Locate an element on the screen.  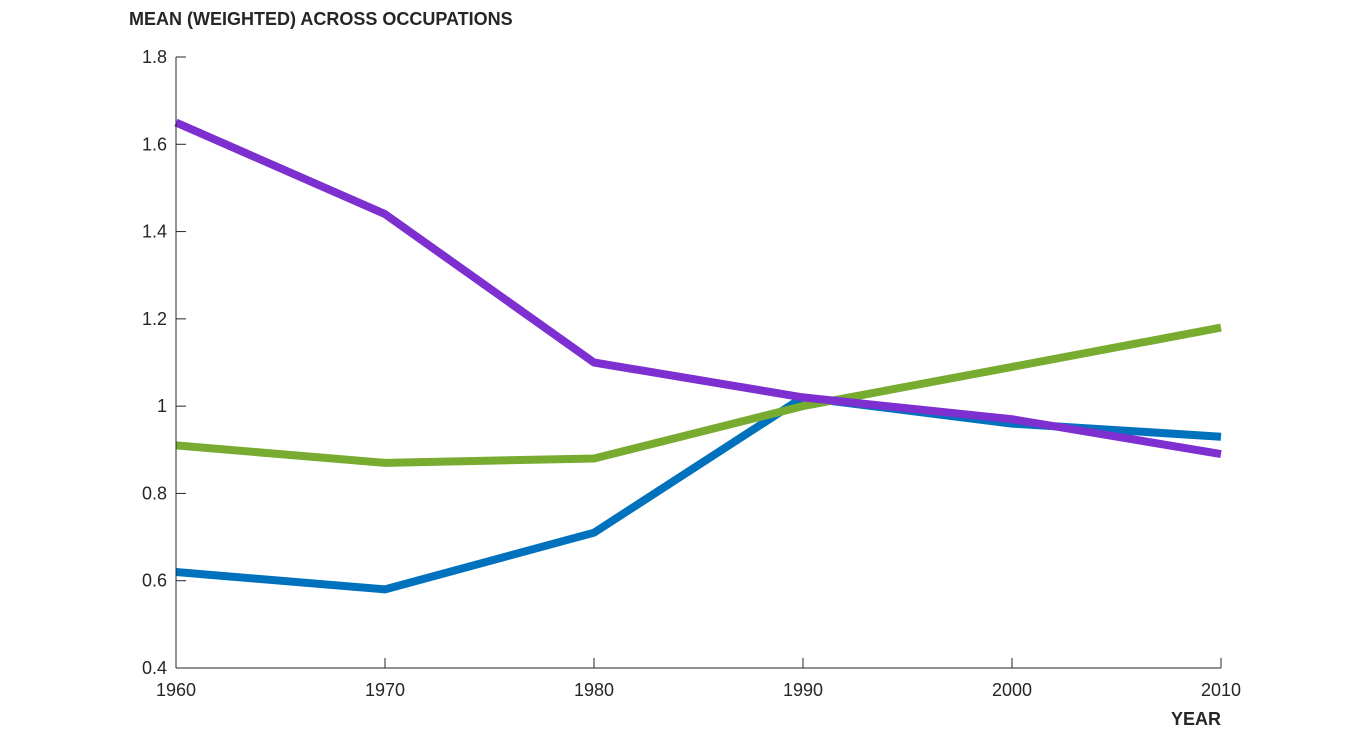
y-tick-label: 1.6 is located at coordinates (154, 144).